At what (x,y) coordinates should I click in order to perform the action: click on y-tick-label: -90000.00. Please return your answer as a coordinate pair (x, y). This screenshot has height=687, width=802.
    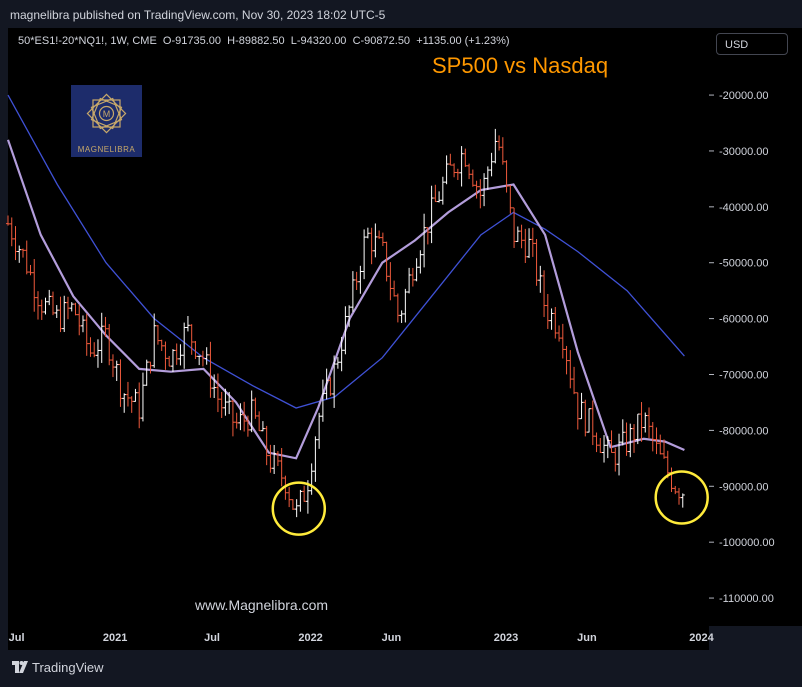
    Looking at the image, I should click on (744, 487).